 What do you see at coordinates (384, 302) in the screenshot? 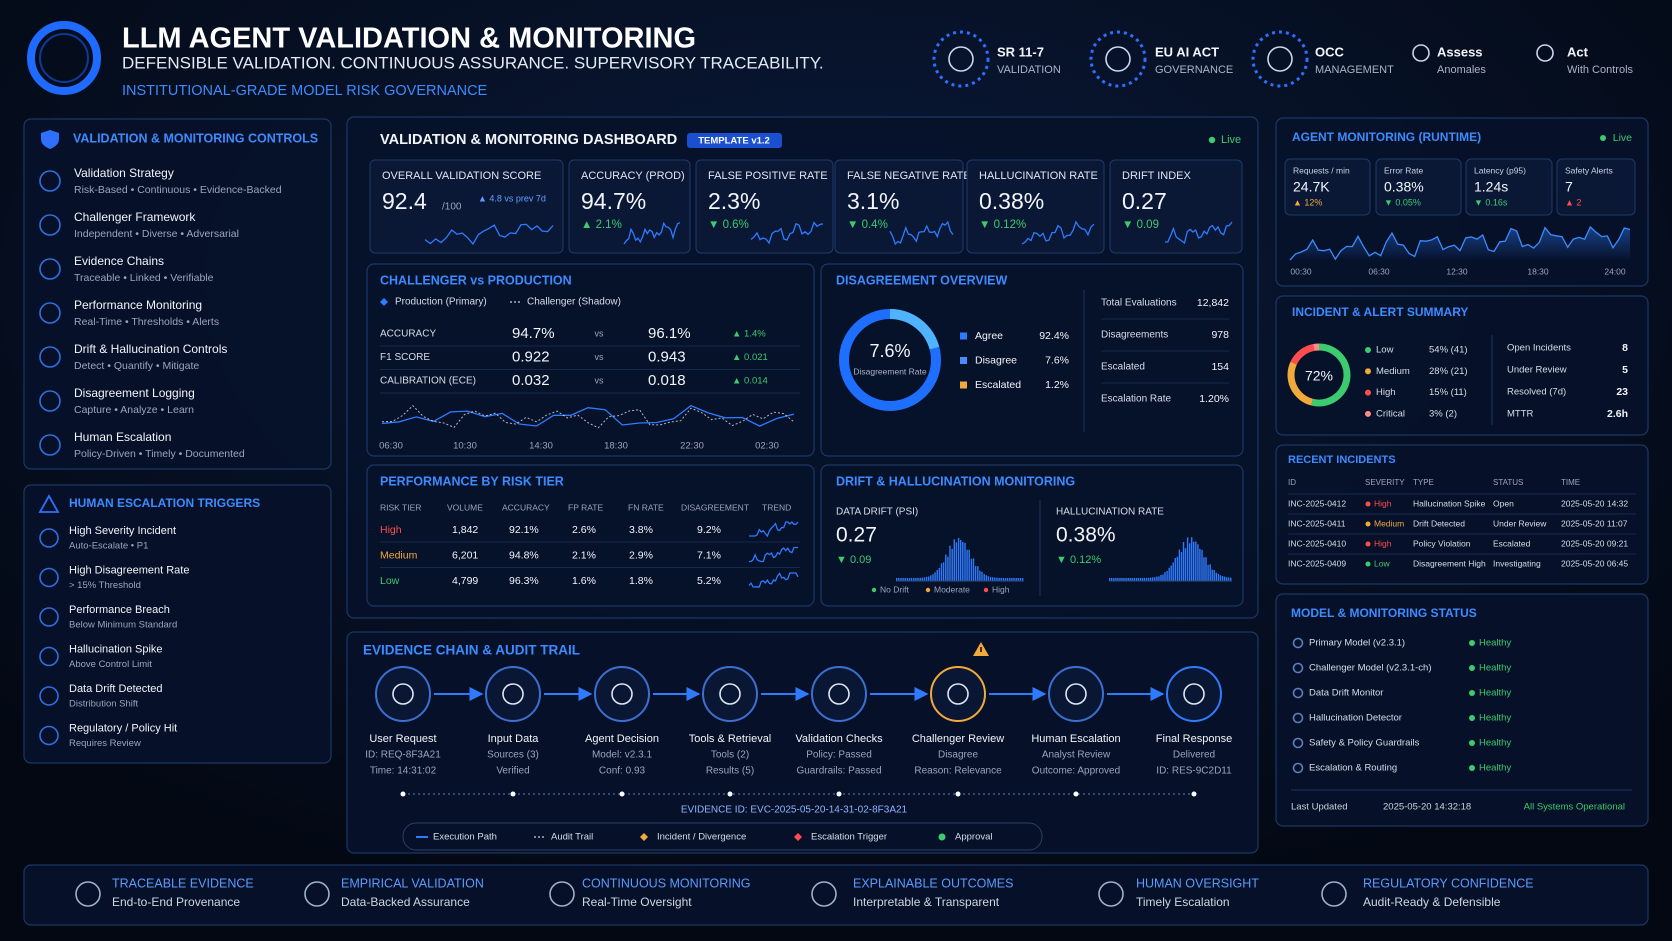
I see `legend-marker` at bounding box center [384, 302].